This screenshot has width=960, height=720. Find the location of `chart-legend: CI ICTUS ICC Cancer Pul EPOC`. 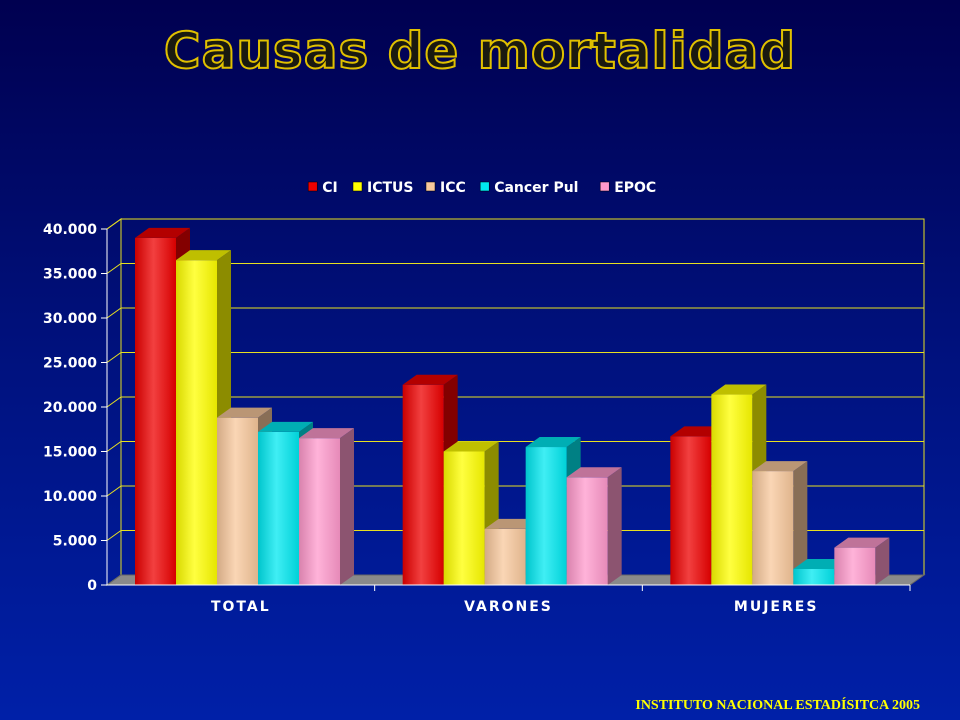

chart-legend: CI ICTUS ICC Cancer Pul EPOC is located at coordinates (481, 188).